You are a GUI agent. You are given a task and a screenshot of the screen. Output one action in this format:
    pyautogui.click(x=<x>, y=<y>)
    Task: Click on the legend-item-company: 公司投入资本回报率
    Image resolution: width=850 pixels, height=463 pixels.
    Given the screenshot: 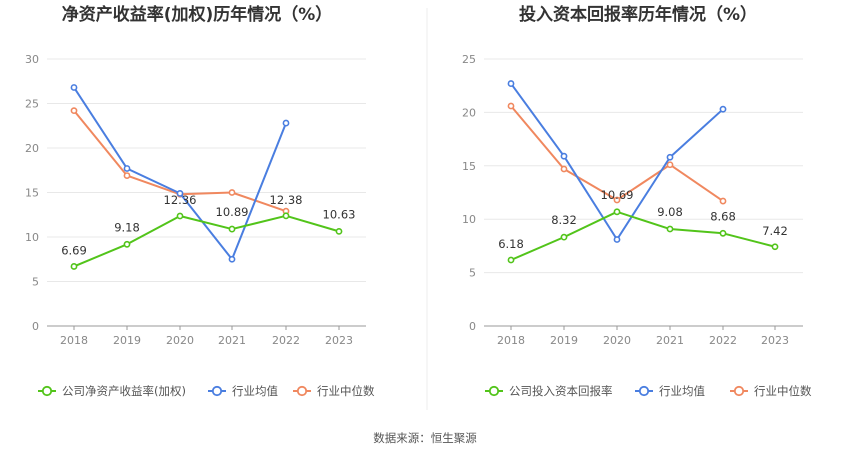 What is the action you would take?
    pyautogui.click(x=549, y=391)
    